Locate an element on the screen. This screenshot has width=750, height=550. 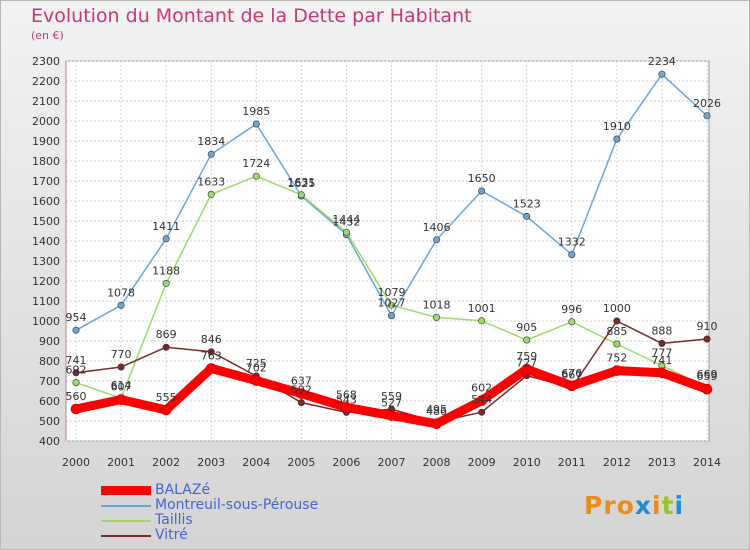
data-label: 1001 is located at coordinates (482, 308).